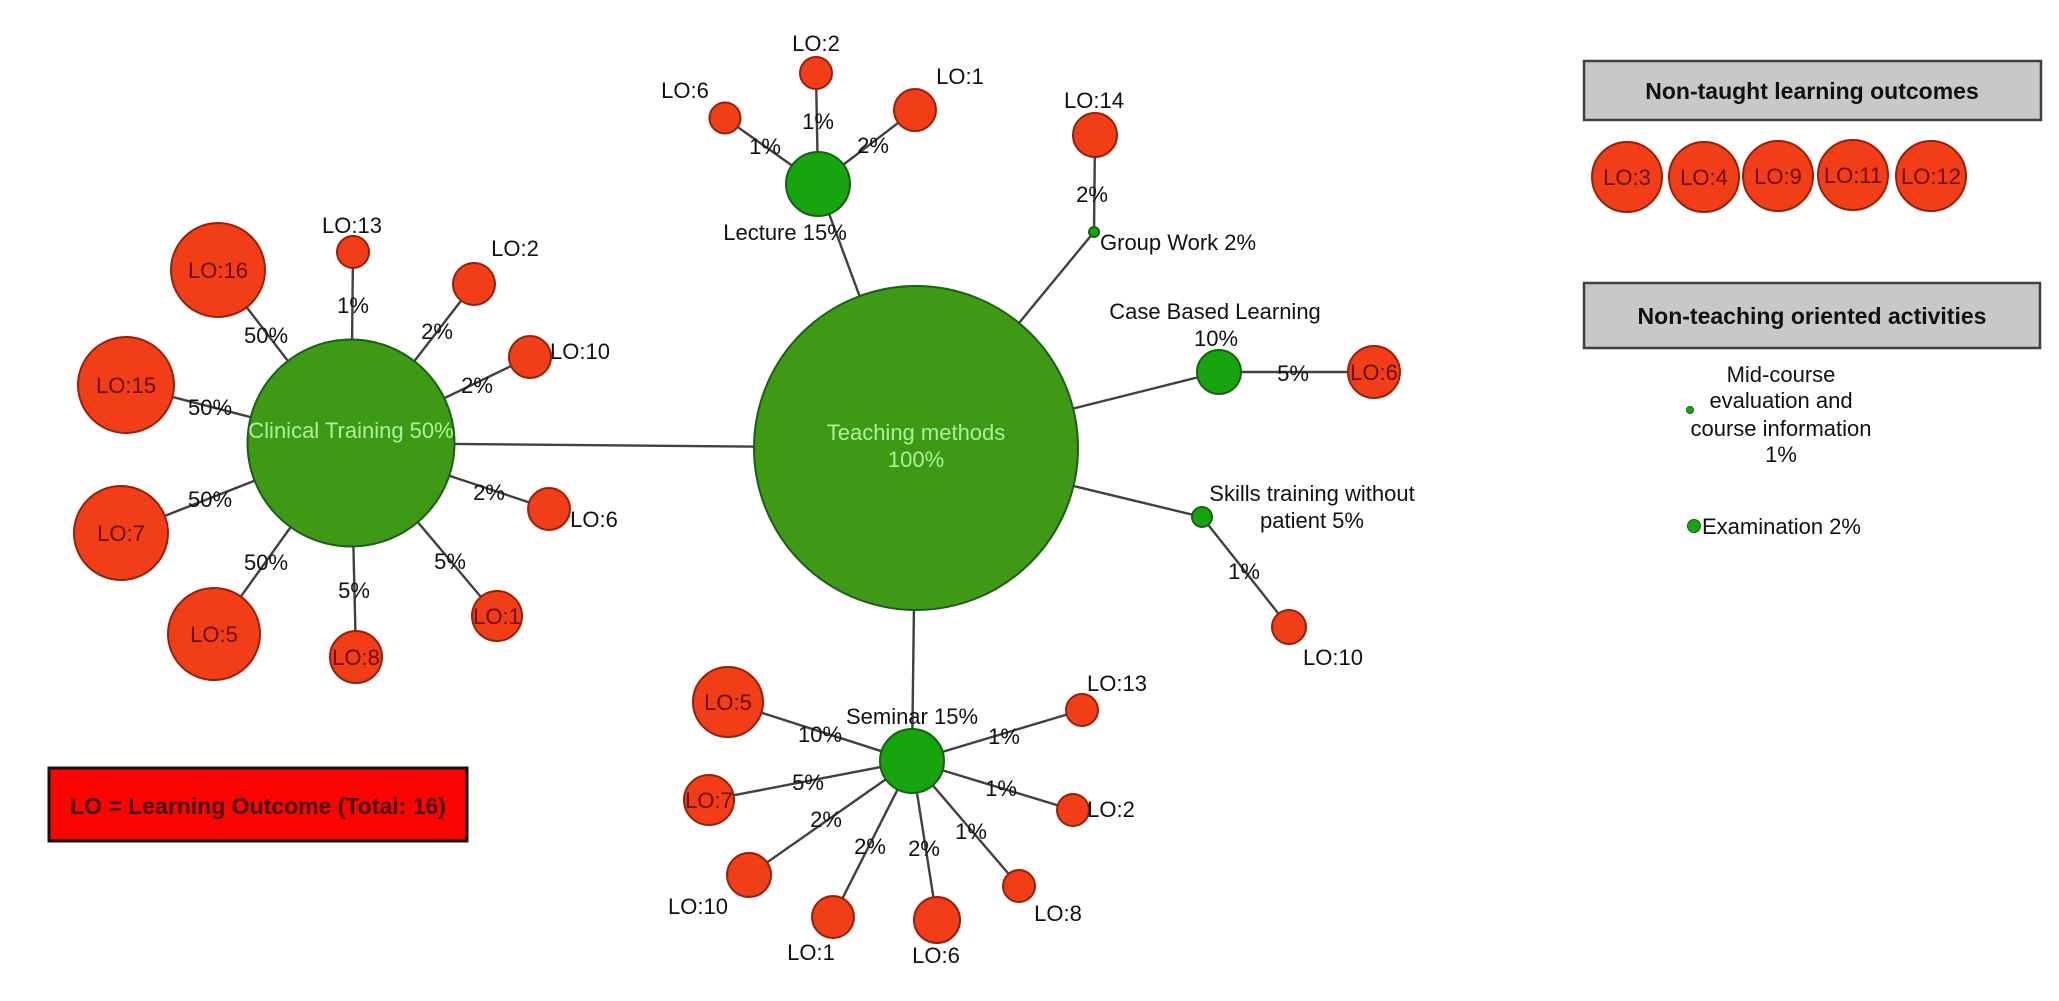 The width and height of the screenshot is (2059, 1001). Describe the element at coordinates (1931, 176) in the screenshot. I see `svg-text: LO:12` at that location.